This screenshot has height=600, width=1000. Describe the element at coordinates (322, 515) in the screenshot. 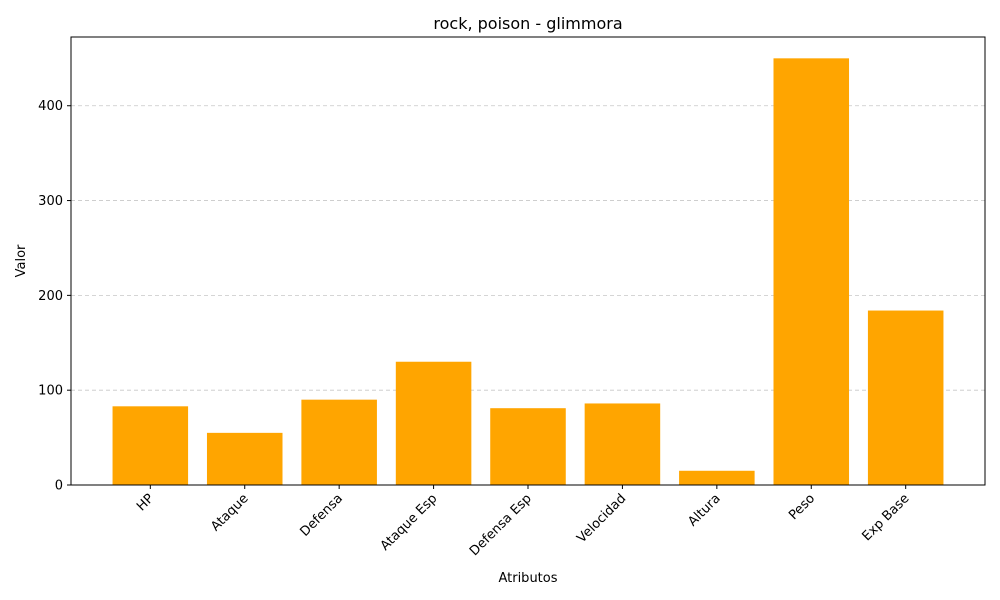

I see `x-tick-label: Defensa` at that location.